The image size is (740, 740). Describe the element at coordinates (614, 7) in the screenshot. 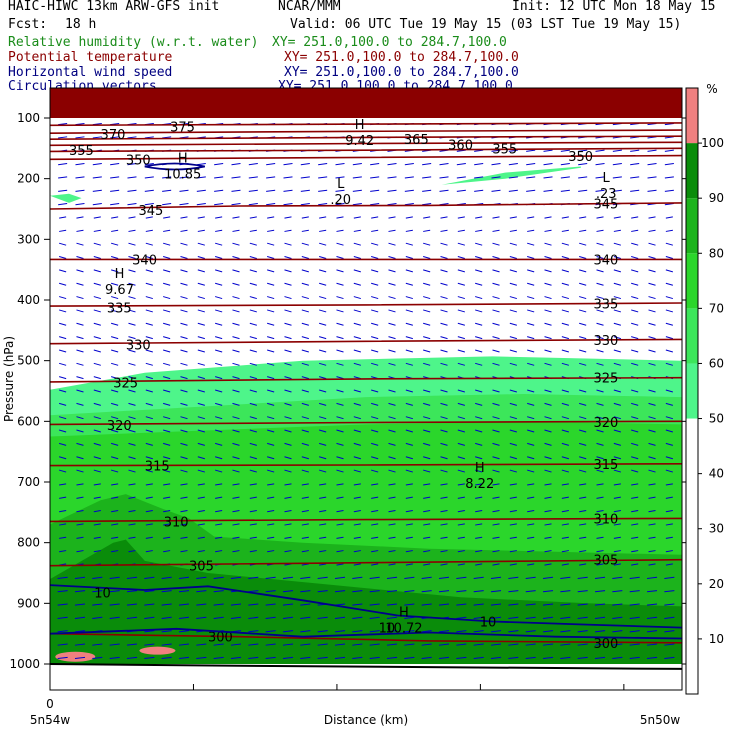

I see `init-text: Init: 12 UTC Mon 18 May 15` at that location.